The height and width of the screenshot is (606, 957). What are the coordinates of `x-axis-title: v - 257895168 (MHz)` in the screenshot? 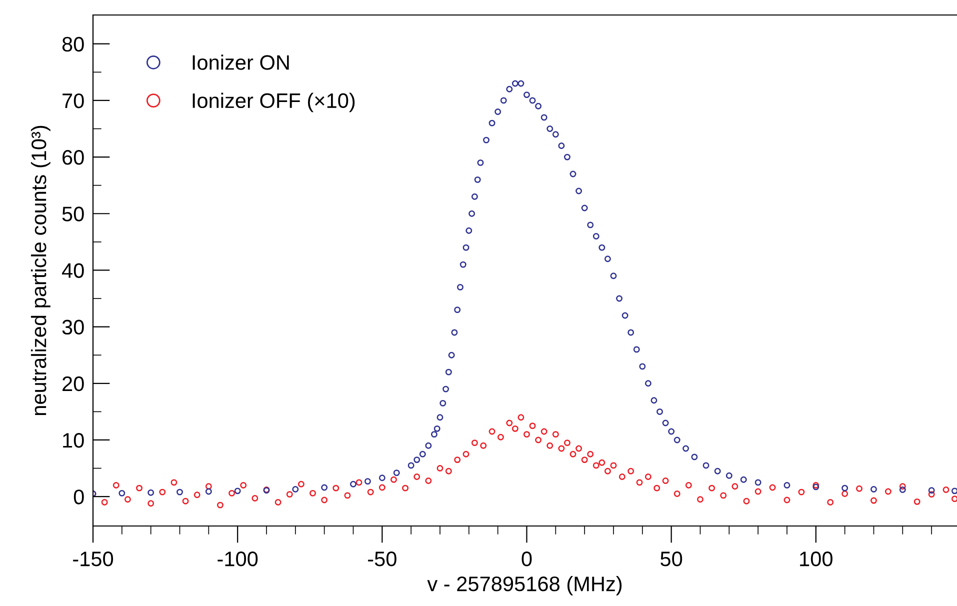 It's located at (524, 586).